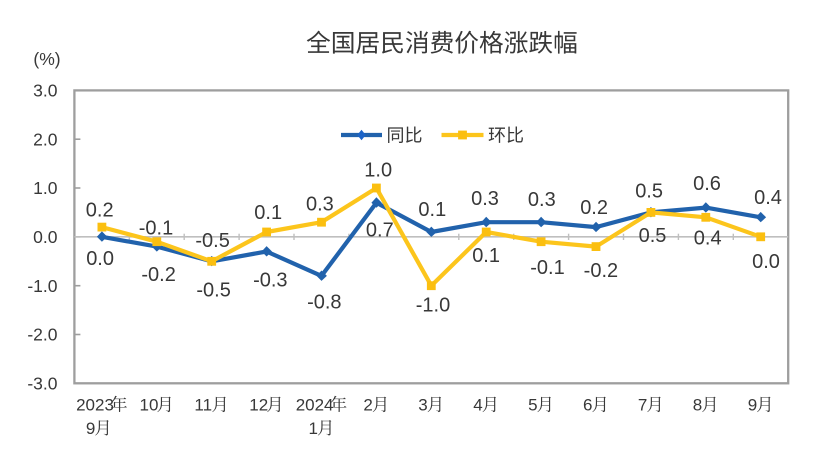 The height and width of the screenshot is (462, 814). I want to click on svg-text: 5, so click(532, 405).